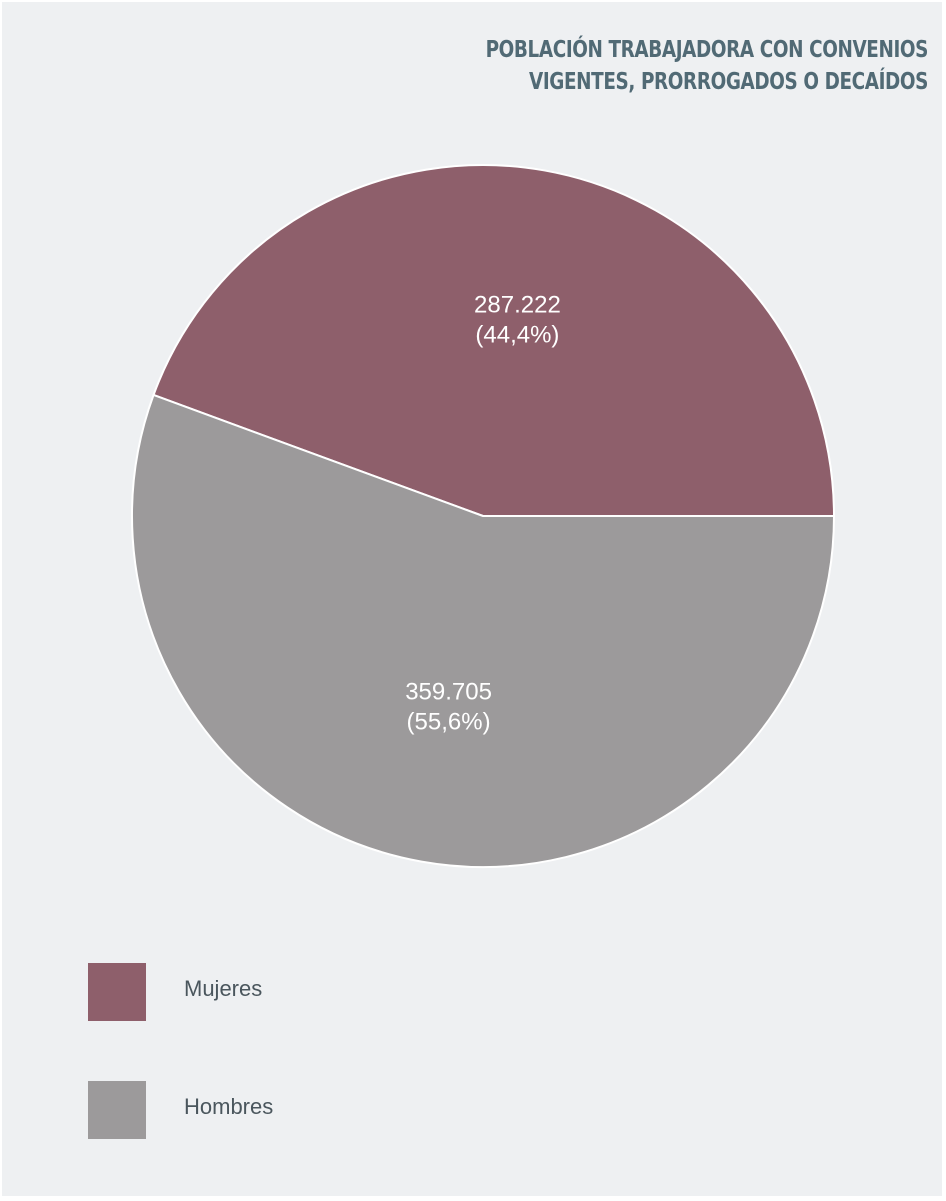  What do you see at coordinates (728, 82) in the screenshot?
I see `chart-title-line-2: VIGENTES, PRORROGADOS O DECAÍDOS` at bounding box center [728, 82].